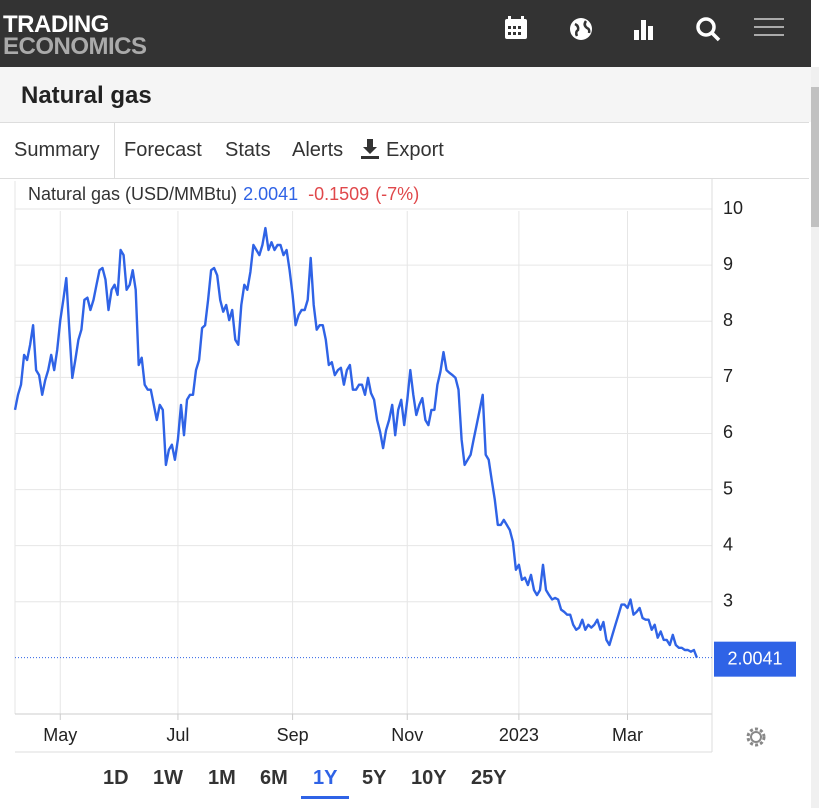  I want to click on settings-icon, so click(756, 737).